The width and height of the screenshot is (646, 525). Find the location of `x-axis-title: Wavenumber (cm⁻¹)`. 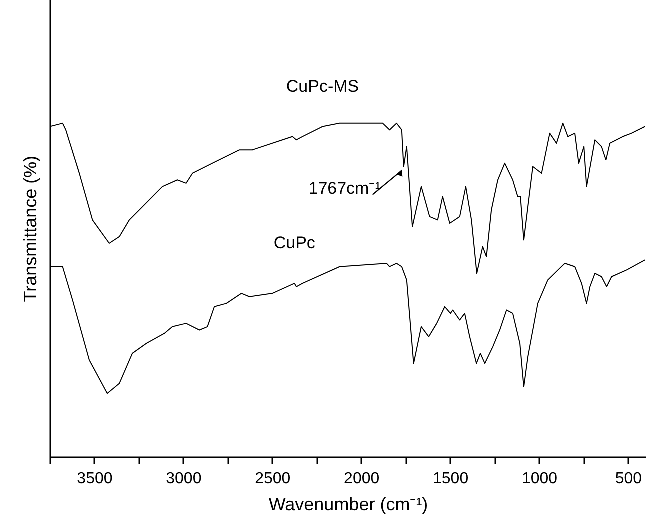

x-axis-title: Wavenumber (cm⁻¹) is located at coordinates (348, 504).